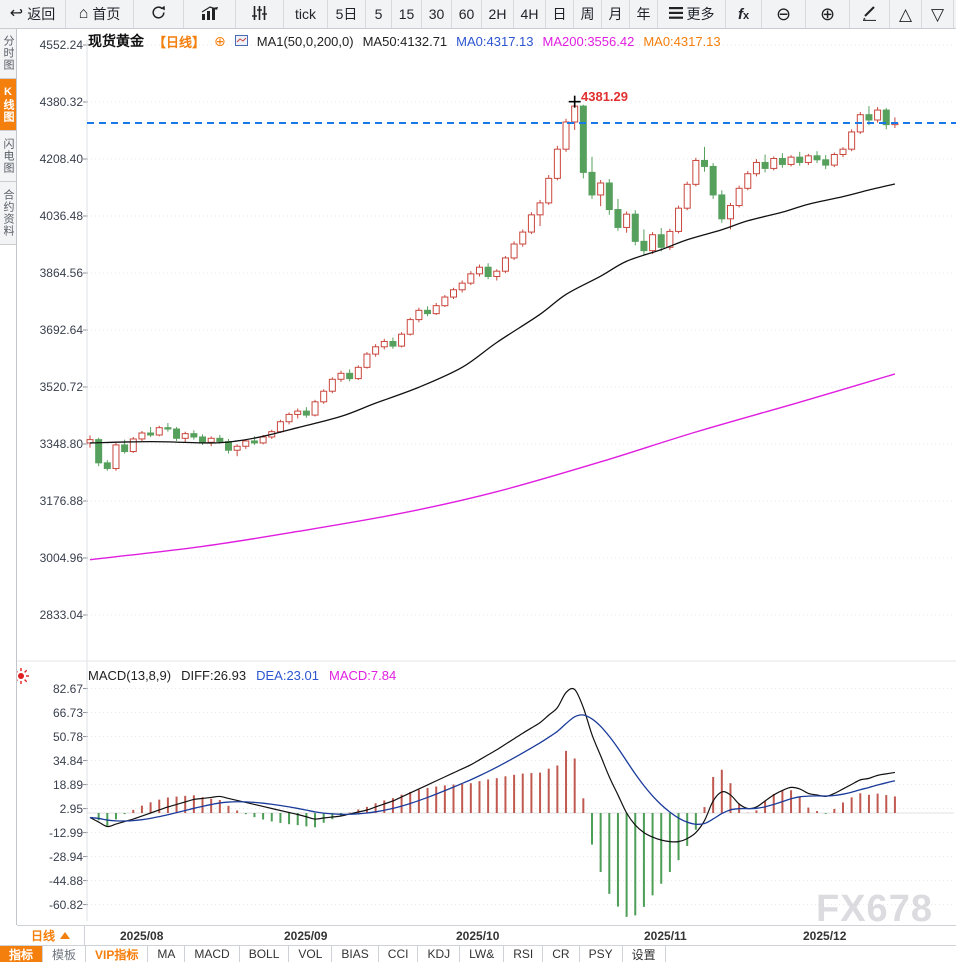 Image resolution: width=956 pixels, height=963 pixels. Describe the element at coordinates (399, 954) in the screenshot. I see `indicator-tab-cci: CCI` at that location.